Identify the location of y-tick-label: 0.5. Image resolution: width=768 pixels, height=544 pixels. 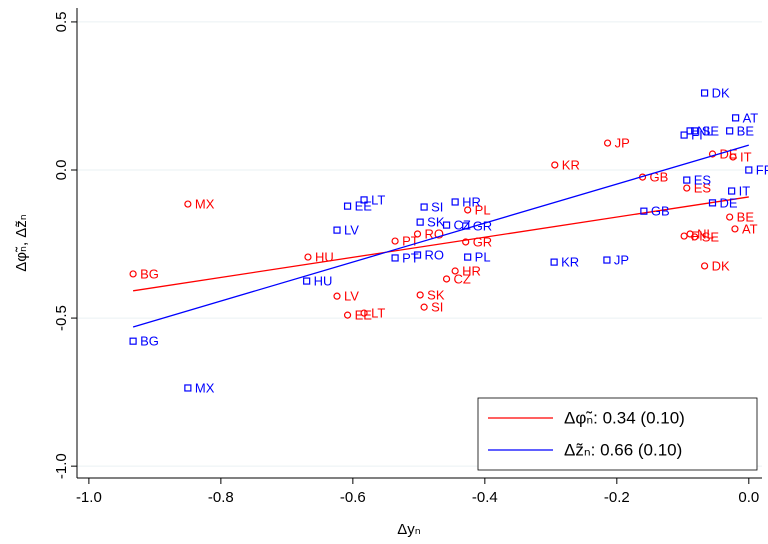
(61, 21).